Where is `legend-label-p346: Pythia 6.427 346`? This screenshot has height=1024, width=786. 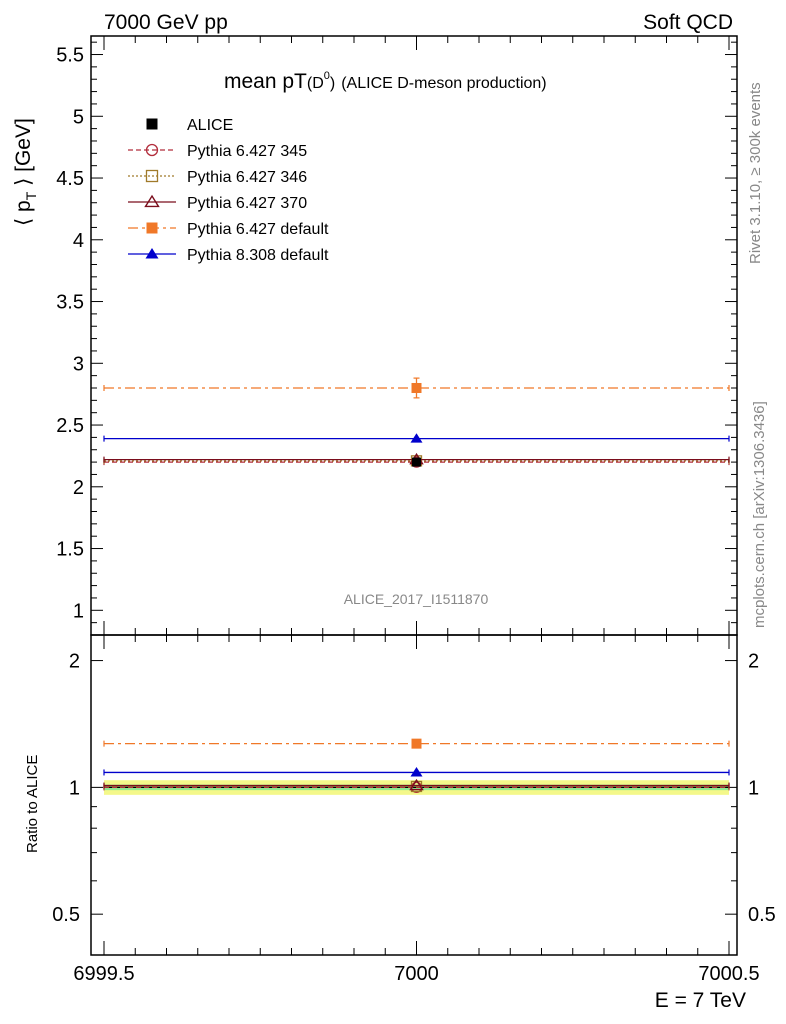 legend-label-p346: Pythia 6.427 346 is located at coordinates (247, 177).